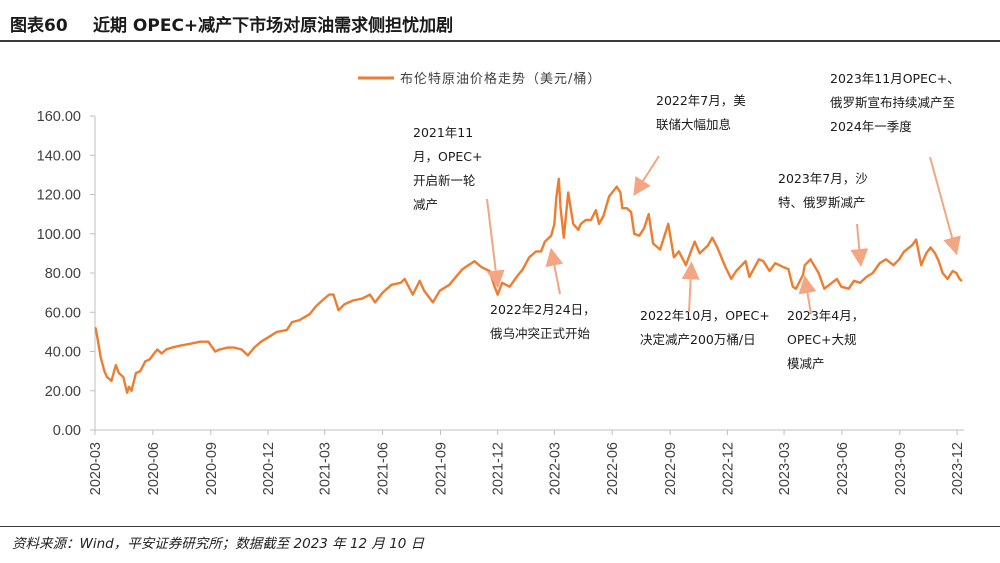  What do you see at coordinates (384, 468) in the screenshot?
I see `x-tick-label: 2021-06` at bounding box center [384, 468].